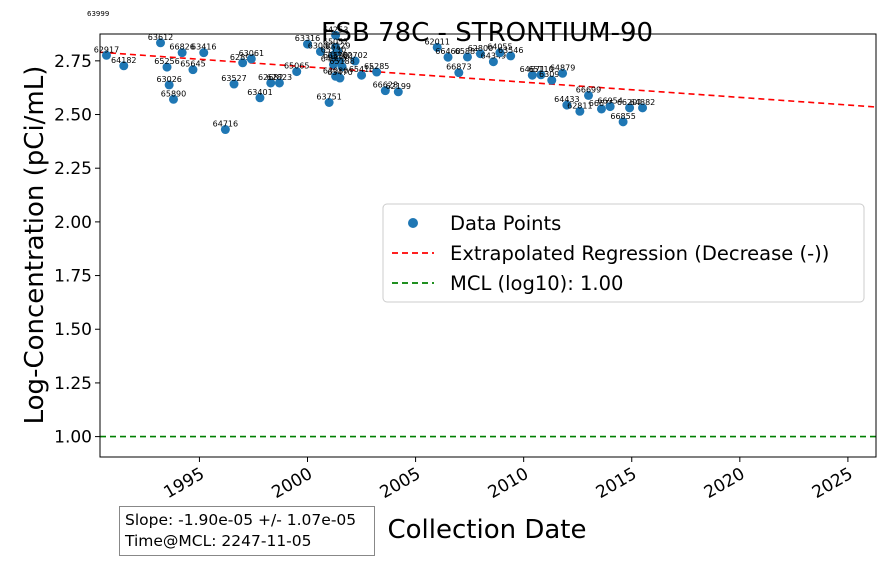 This screenshot has width=884, height=561. What do you see at coordinates (609, 101) in the screenshot?
I see `data-point-label: 66954` at bounding box center [609, 101].